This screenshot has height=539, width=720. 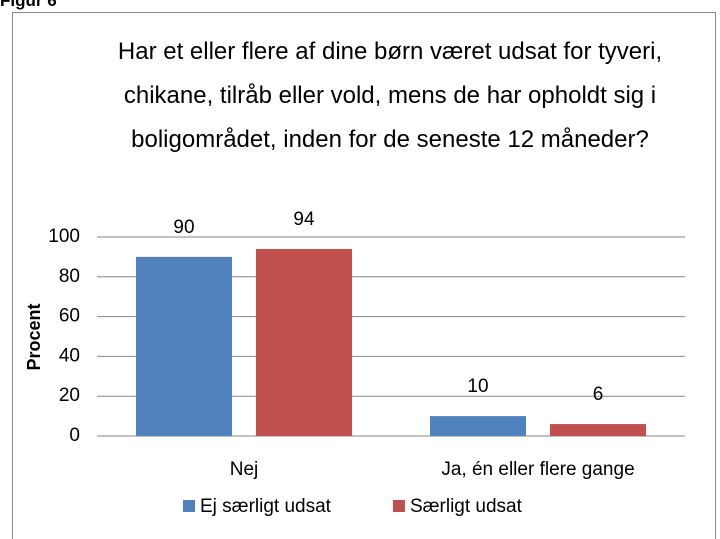 What do you see at coordinates (34, 336) in the screenshot?
I see `y-axis-label: Procent` at bounding box center [34, 336].